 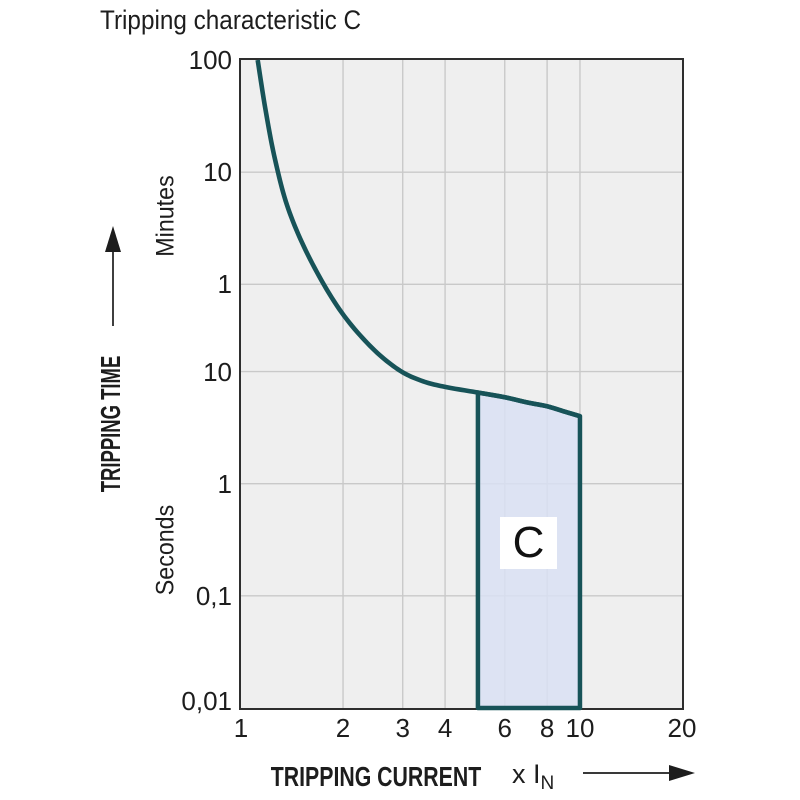 What do you see at coordinates (213, 595) in the screenshot?
I see `y-tick-label: 0,1` at bounding box center [213, 595].